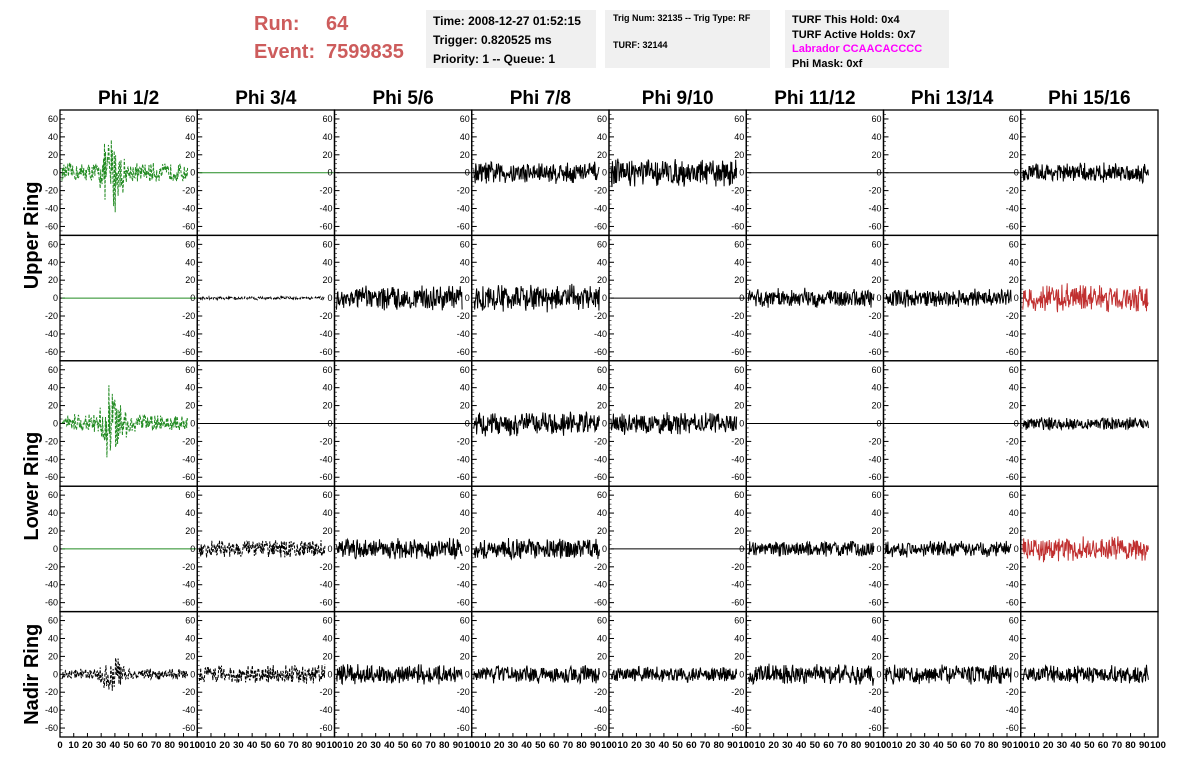 Image resolution: width=1196 pixels, height=772 pixels. What do you see at coordinates (678, 98) in the screenshot?
I see `column-header: Phi 9/10` at bounding box center [678, 98].